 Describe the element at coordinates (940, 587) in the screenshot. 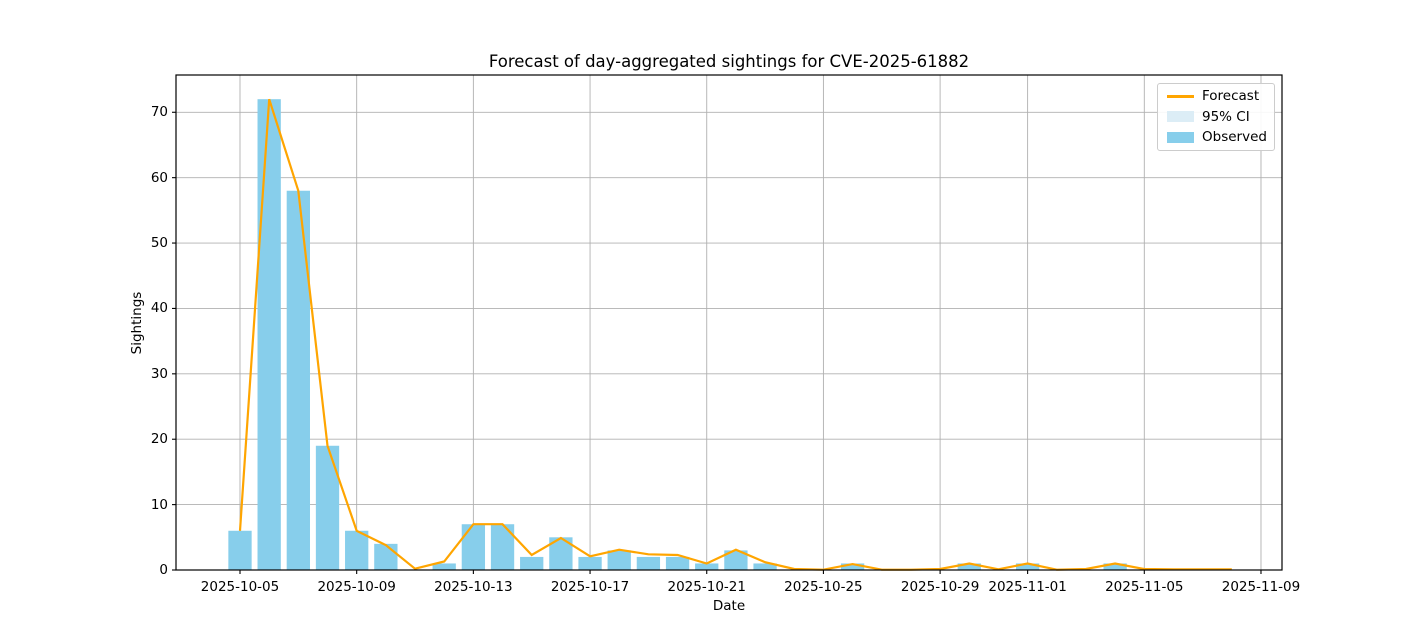

I see `x-tick-label: 2025-10-29` at that location.